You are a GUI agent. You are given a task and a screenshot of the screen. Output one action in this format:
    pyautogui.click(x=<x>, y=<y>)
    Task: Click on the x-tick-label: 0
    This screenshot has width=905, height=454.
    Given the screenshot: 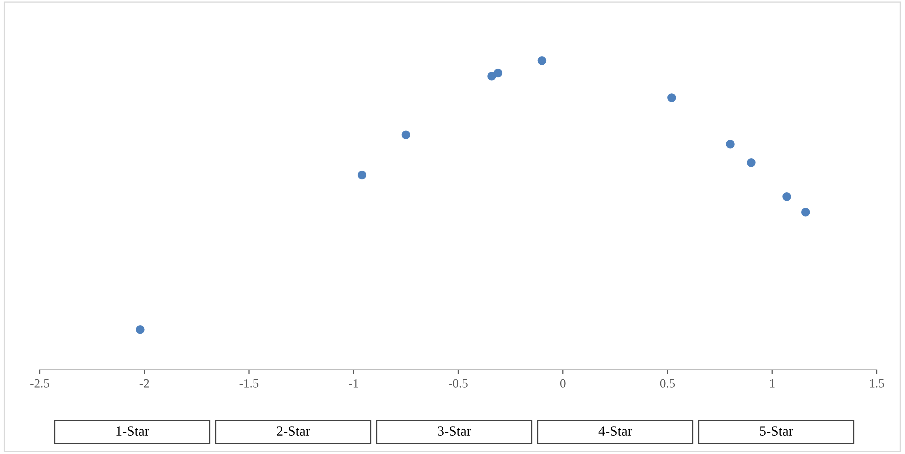 What is the action you would take?
    pyautogui.click(x=563, y=383)
    